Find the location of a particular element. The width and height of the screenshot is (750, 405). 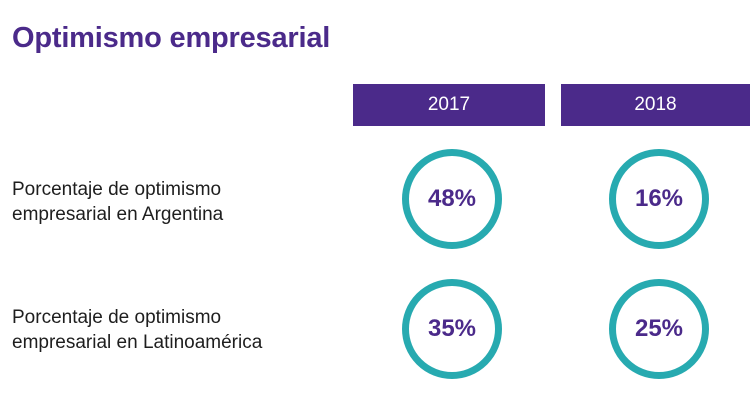

value-circle-argentina-2017: 48% is located at coordinates (452, 199).